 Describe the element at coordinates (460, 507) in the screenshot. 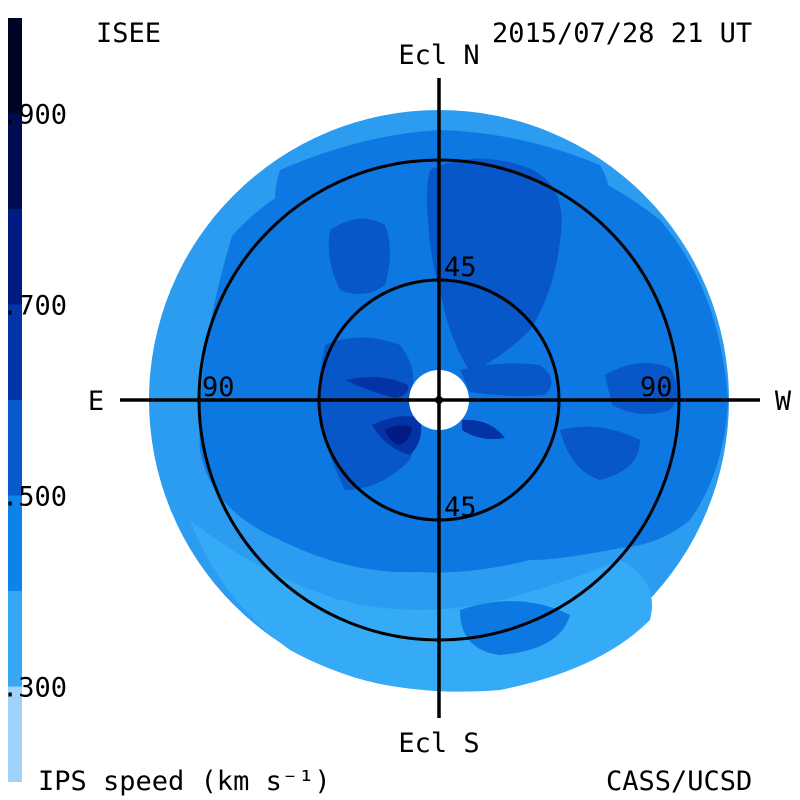

I see `ring-label-45-bottom: 45` at that location.